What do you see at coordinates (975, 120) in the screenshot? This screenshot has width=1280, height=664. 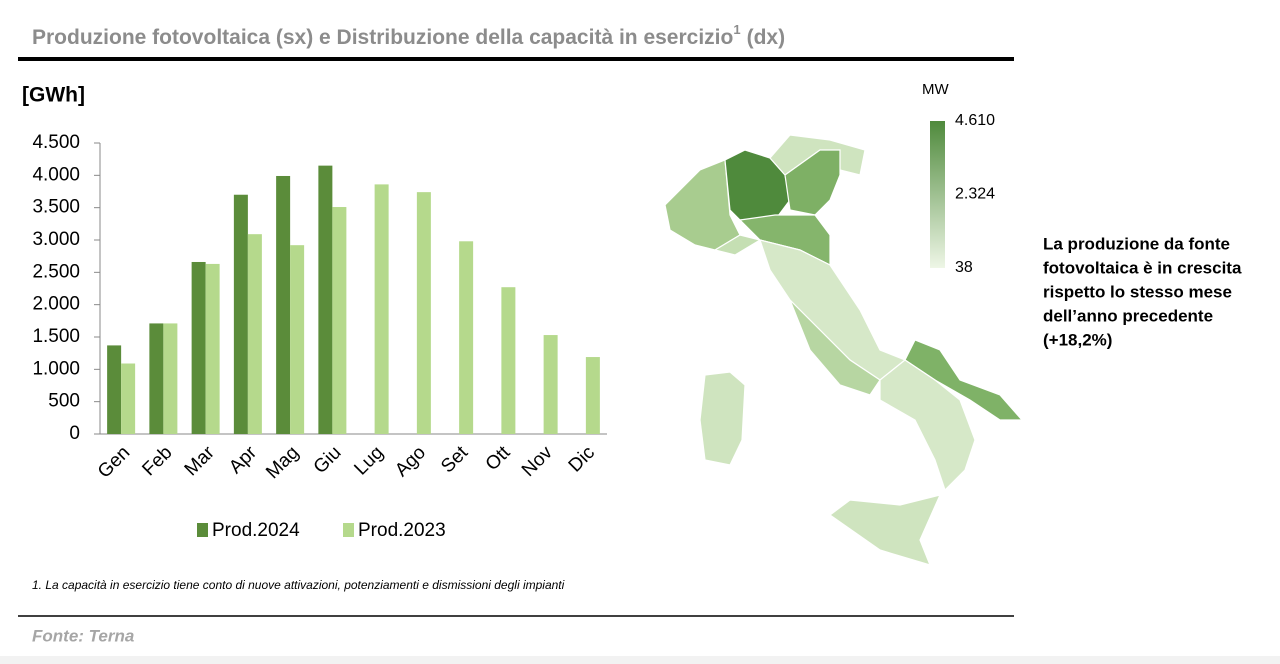 I see `map-legend-tick: 4.610` at bounding box center [975, 120].